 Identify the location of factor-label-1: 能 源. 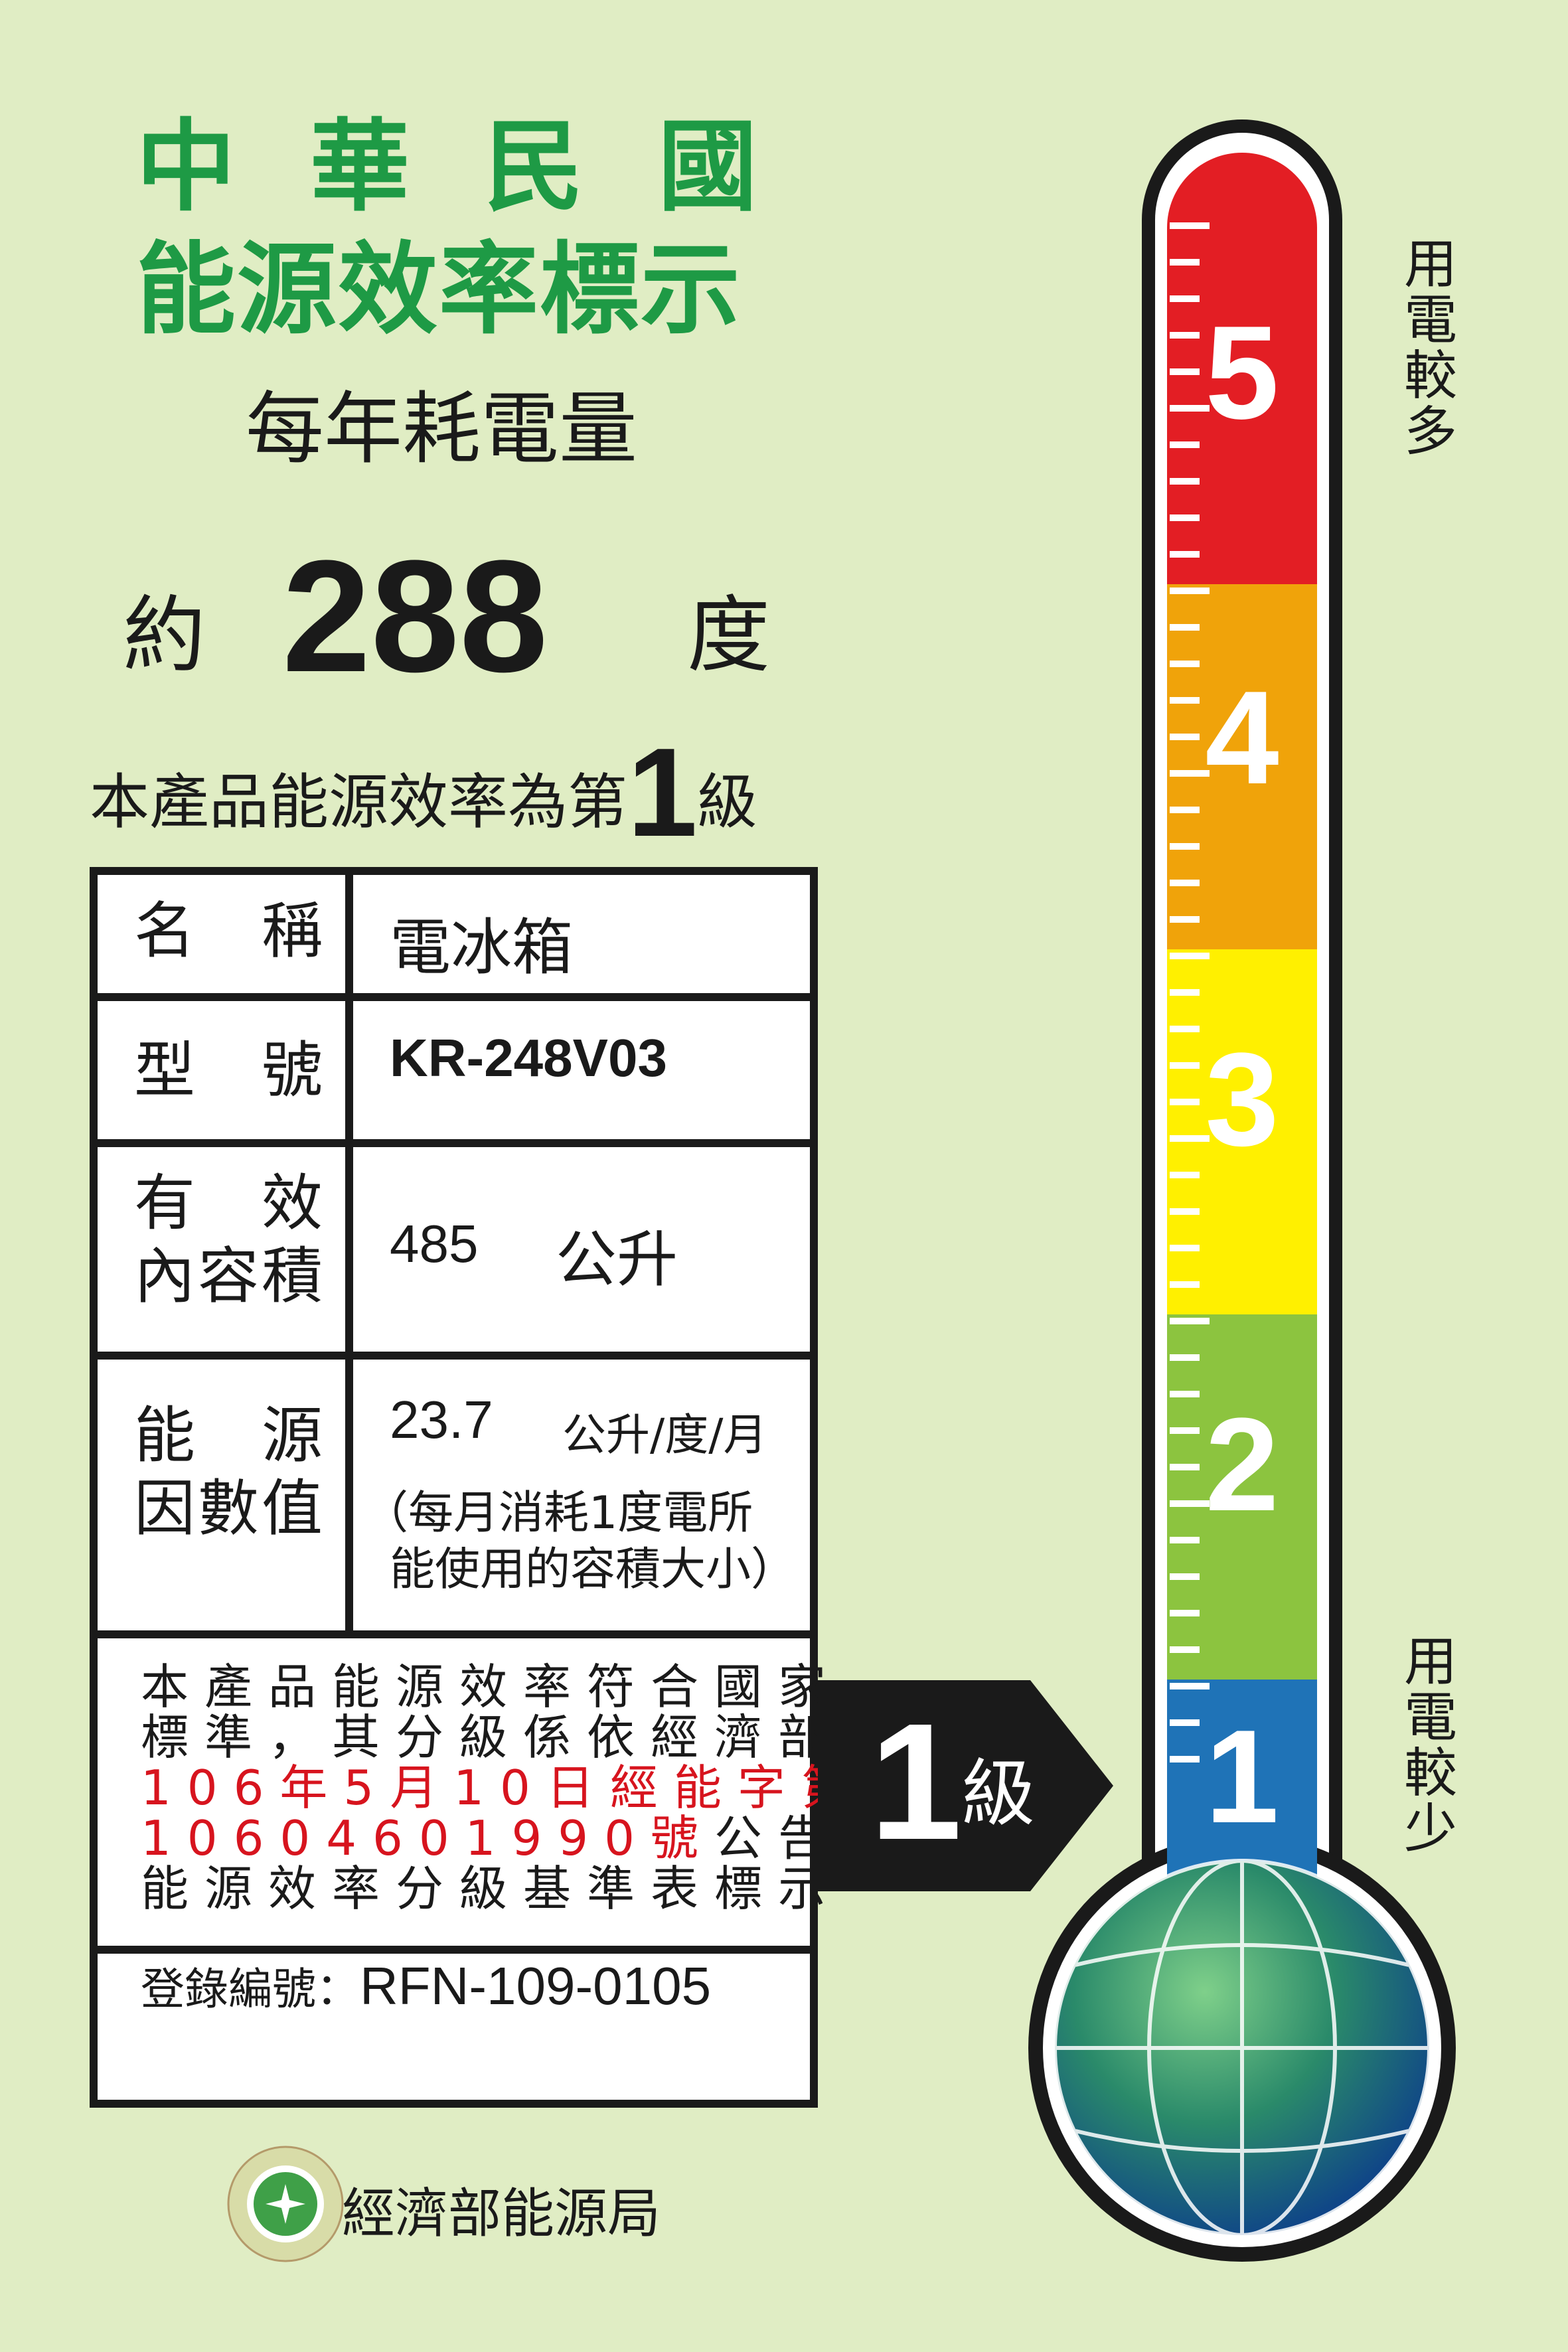
(230, 1436).